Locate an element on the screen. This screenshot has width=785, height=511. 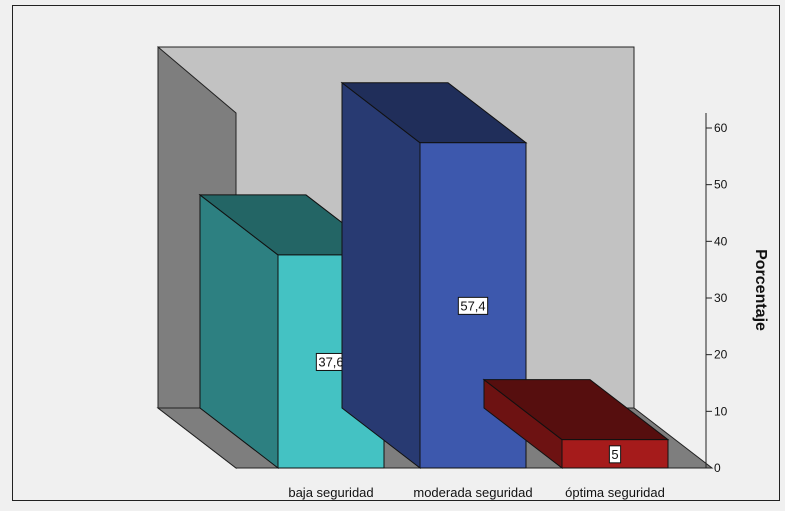
y-tick-label-40: 40 is located at coordinates (721, 241).